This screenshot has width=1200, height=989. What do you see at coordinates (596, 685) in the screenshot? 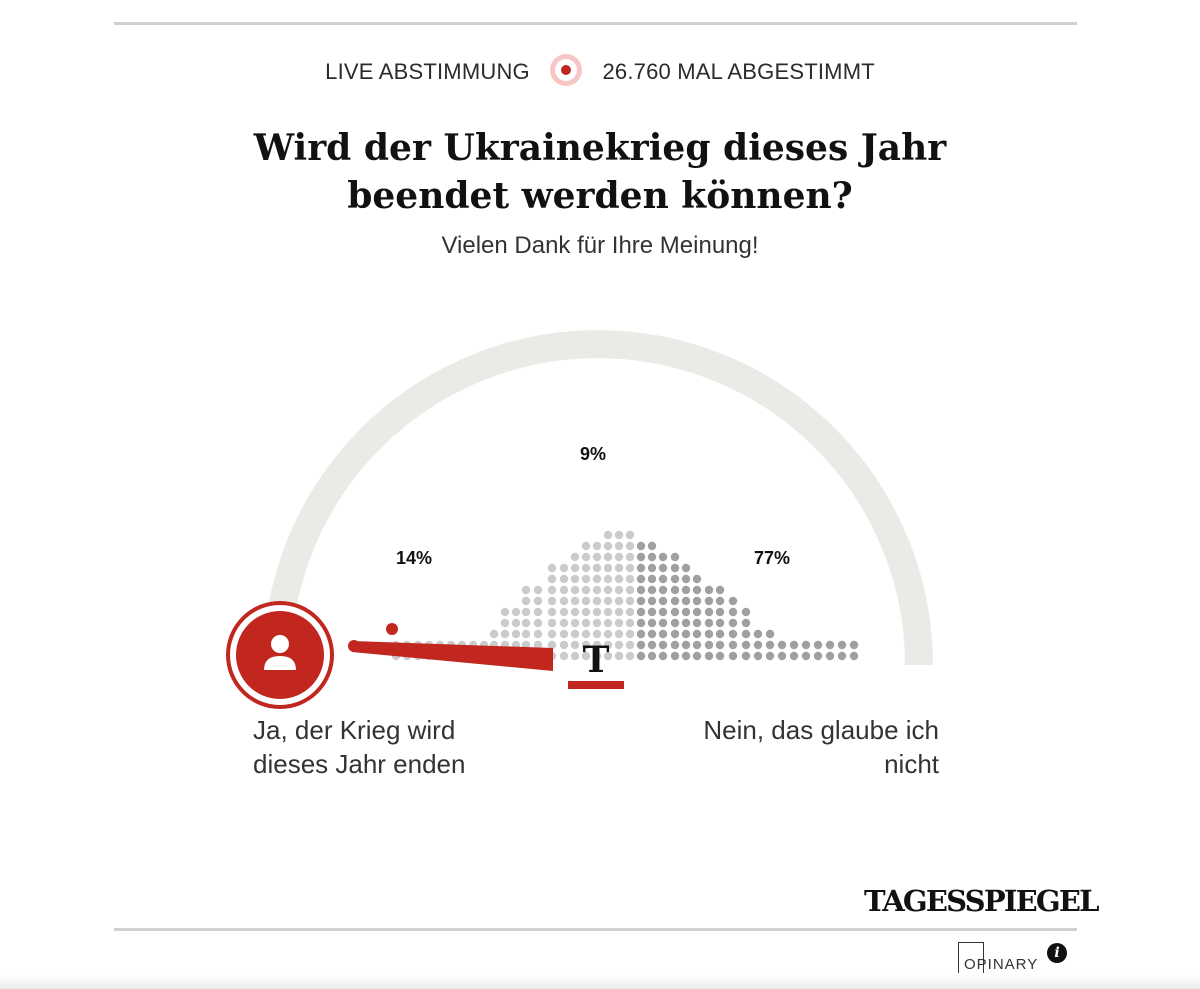
I see `logo-underline` at bounding box center [596, 685].